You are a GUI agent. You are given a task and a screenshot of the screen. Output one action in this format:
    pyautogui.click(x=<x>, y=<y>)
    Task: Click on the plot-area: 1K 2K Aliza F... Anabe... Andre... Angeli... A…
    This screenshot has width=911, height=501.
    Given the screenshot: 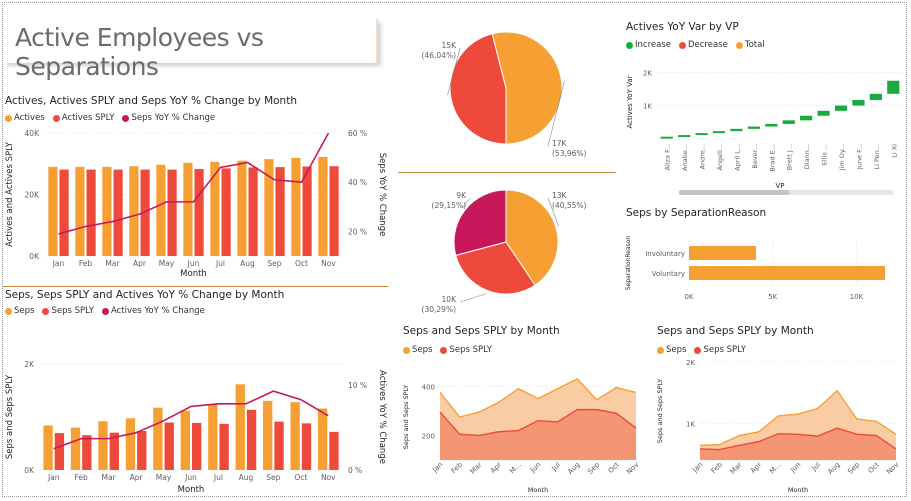 What is the action you would take?
    pyautogui.click(x=764, y=130)
    